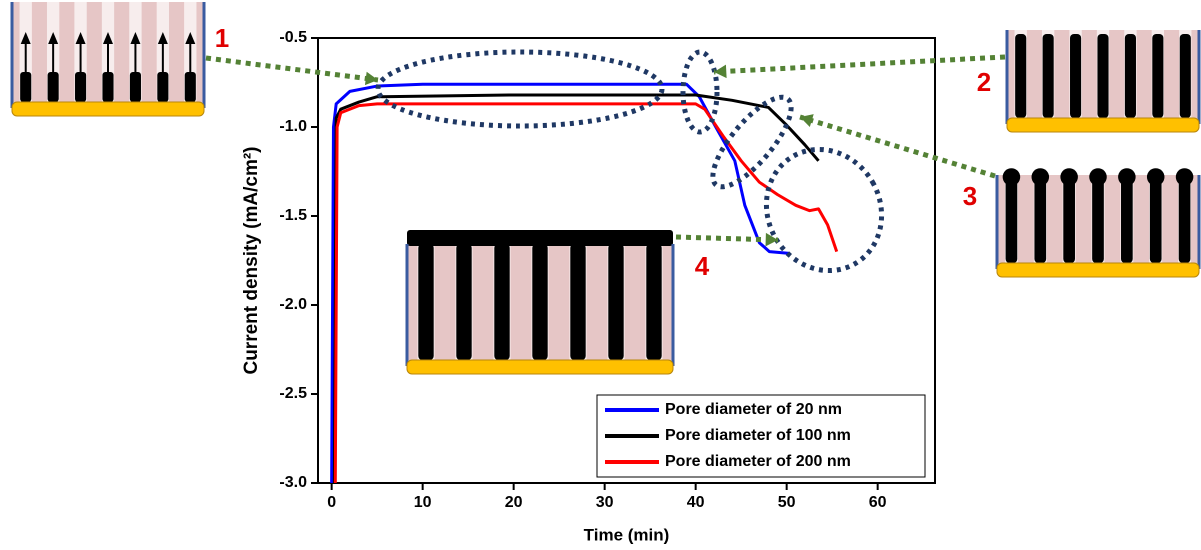  Describe the element at coordinates (758, 461) in the screenshot. I see `legend-label: Pore diameter of 200 nm` at that location.